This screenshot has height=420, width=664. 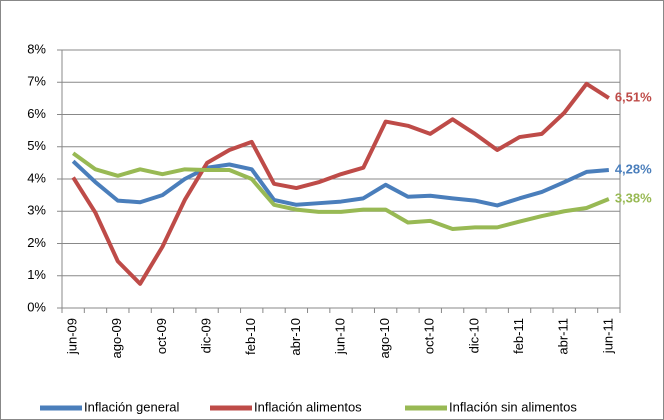 What do you see at coordinates (339, 336) in the screenshot?
I see `x-tick-label: jun-10` at bounding box center [339, 336].